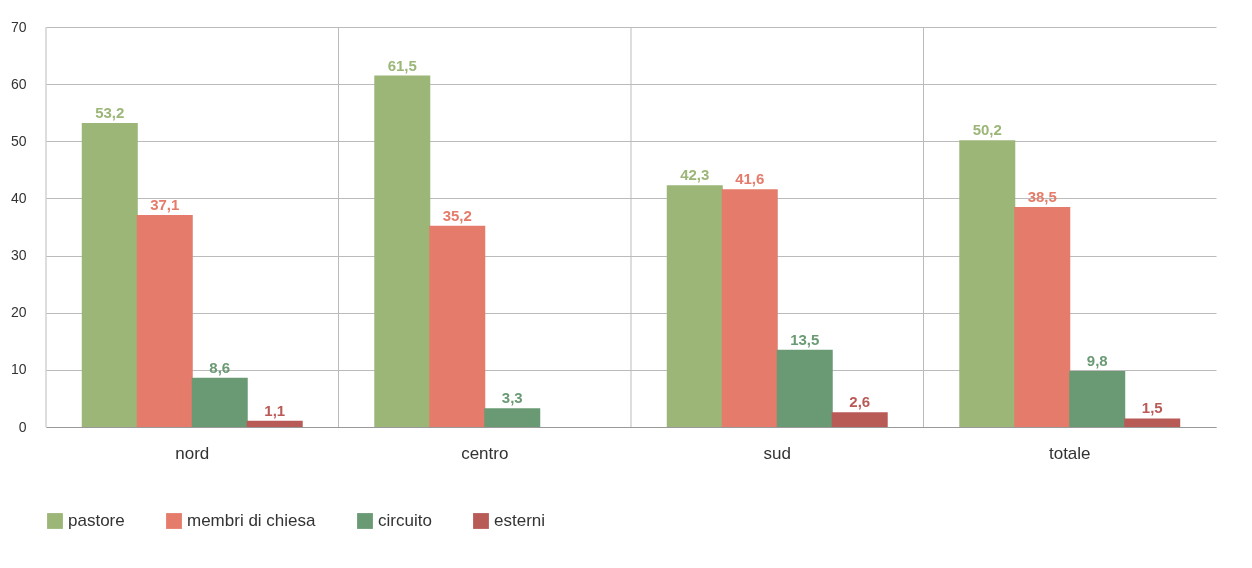  I want to click on x-tick-label: totale, so click(1069, 453).